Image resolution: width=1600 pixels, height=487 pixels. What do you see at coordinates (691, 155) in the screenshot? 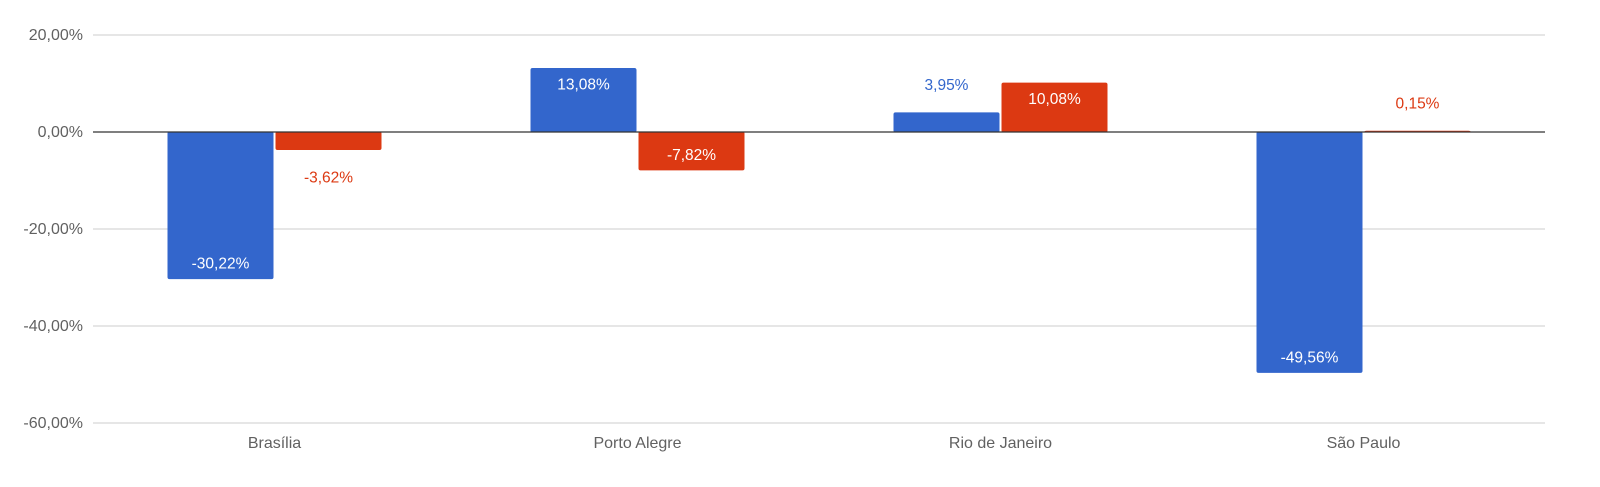
I see `data-label: -7,82%` at bounding box center [691, 155].